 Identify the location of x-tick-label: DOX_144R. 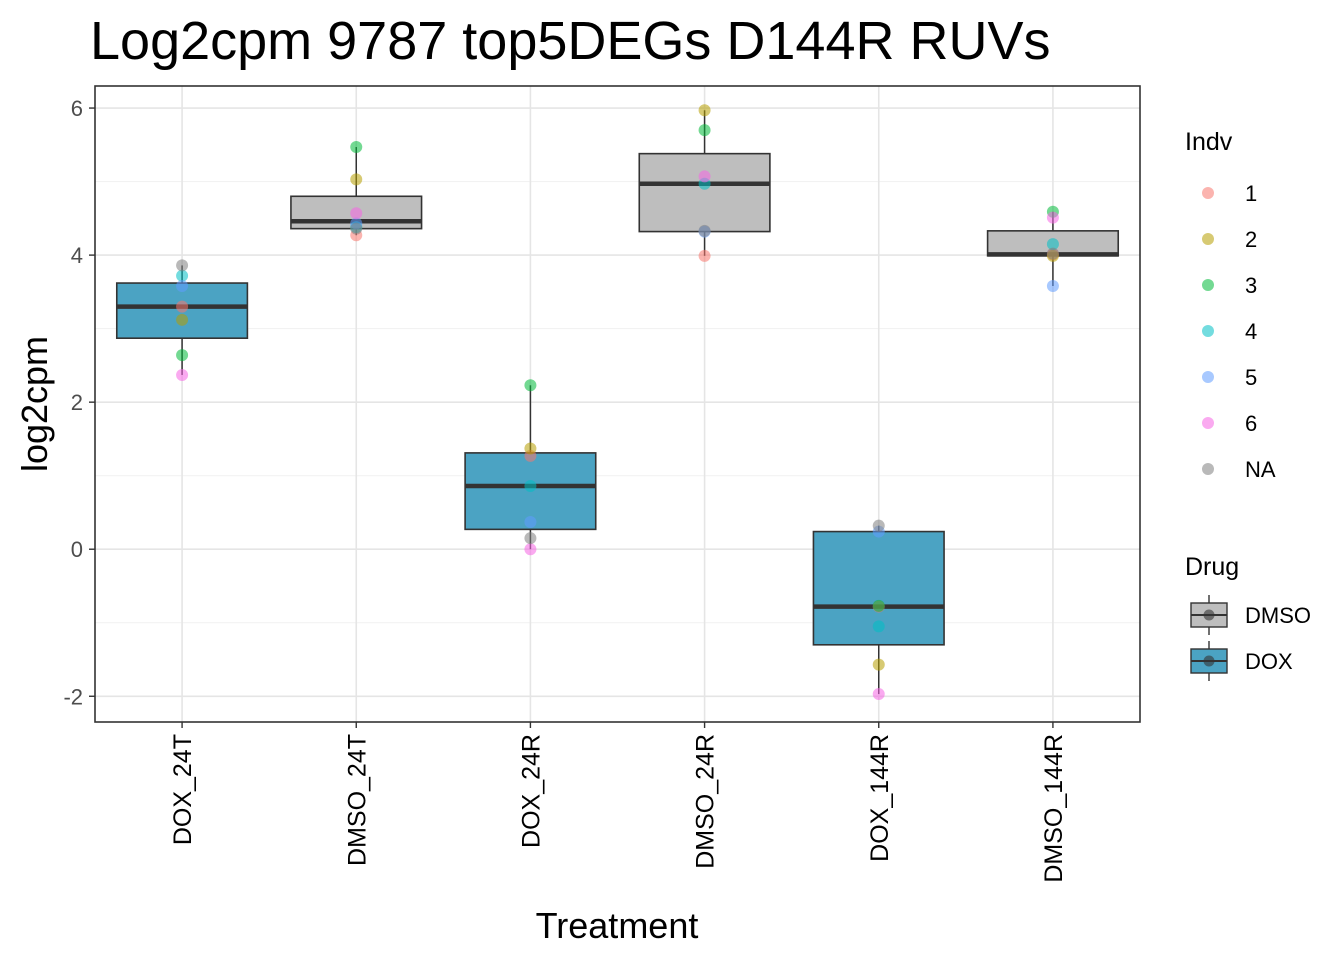
(880, 798).